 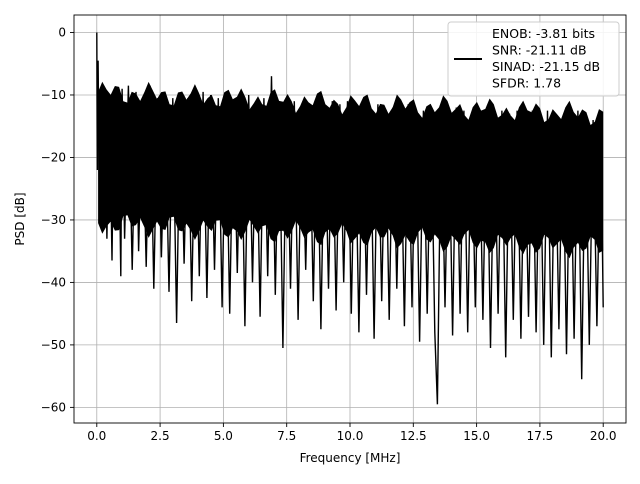 I want to click on x-tick-label: 5.0, so click(x=223, y=436).